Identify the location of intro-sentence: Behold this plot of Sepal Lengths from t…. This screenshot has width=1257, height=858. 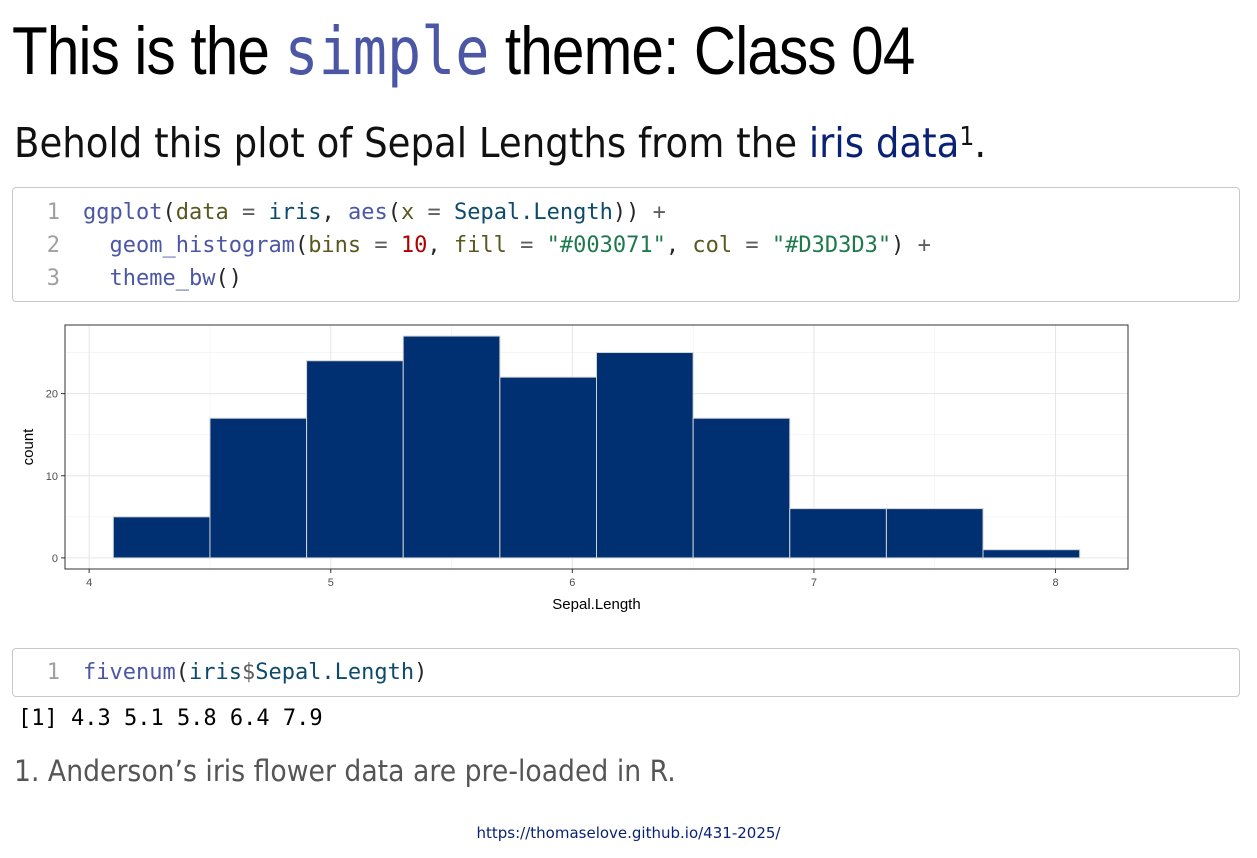
(500, 143).